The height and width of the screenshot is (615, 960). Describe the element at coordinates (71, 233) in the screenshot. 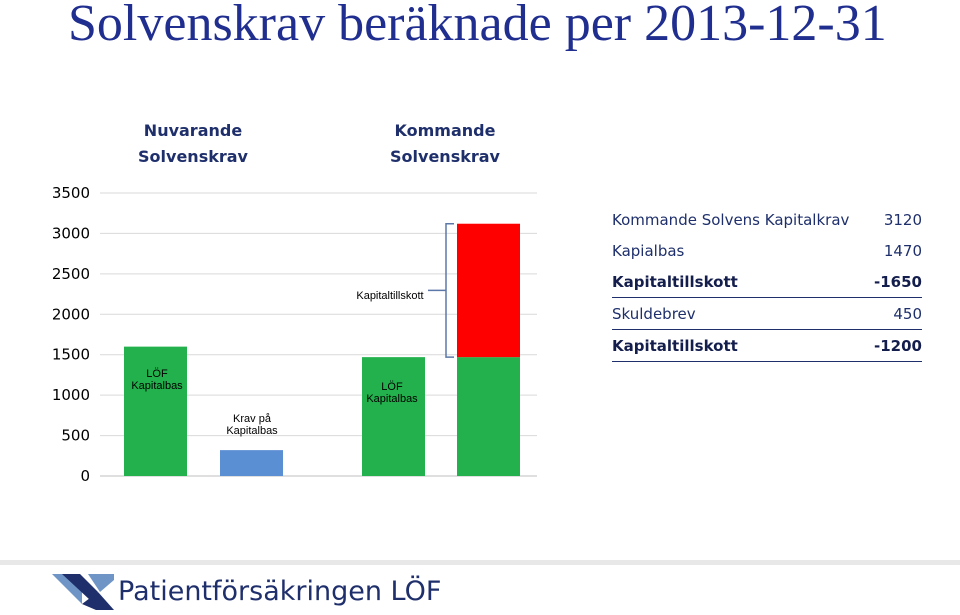

I see `y-tick-label: 3000` at that location.